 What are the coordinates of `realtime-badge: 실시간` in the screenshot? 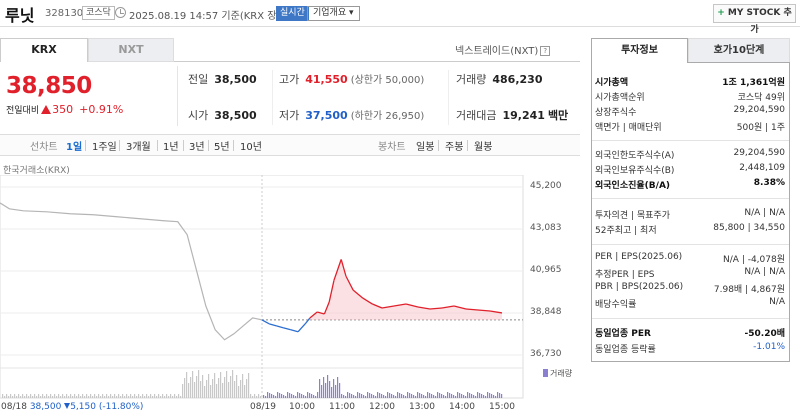 It's located at (292, 13).